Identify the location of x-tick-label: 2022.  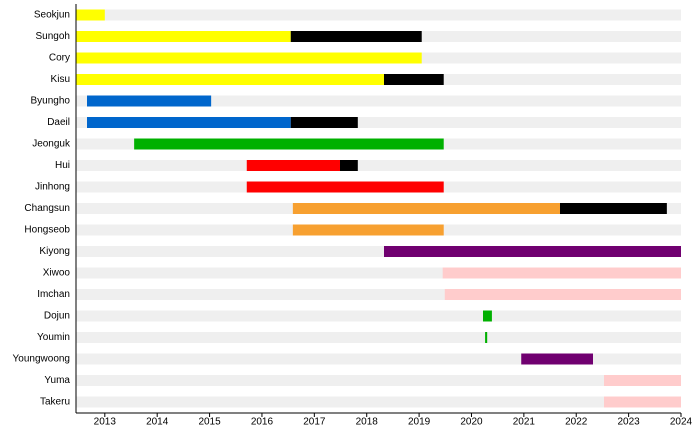
(576, 421).